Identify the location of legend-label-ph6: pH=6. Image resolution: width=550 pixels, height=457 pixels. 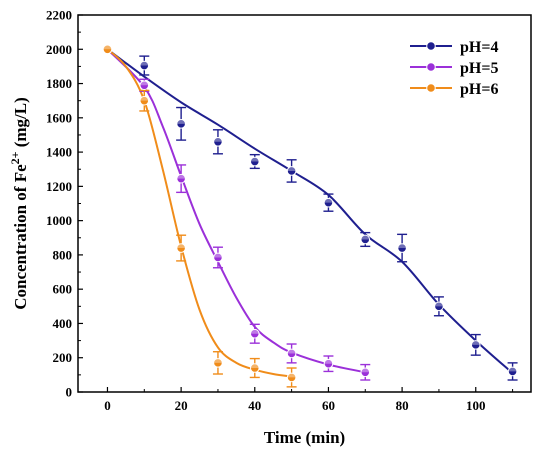
(479, 89).